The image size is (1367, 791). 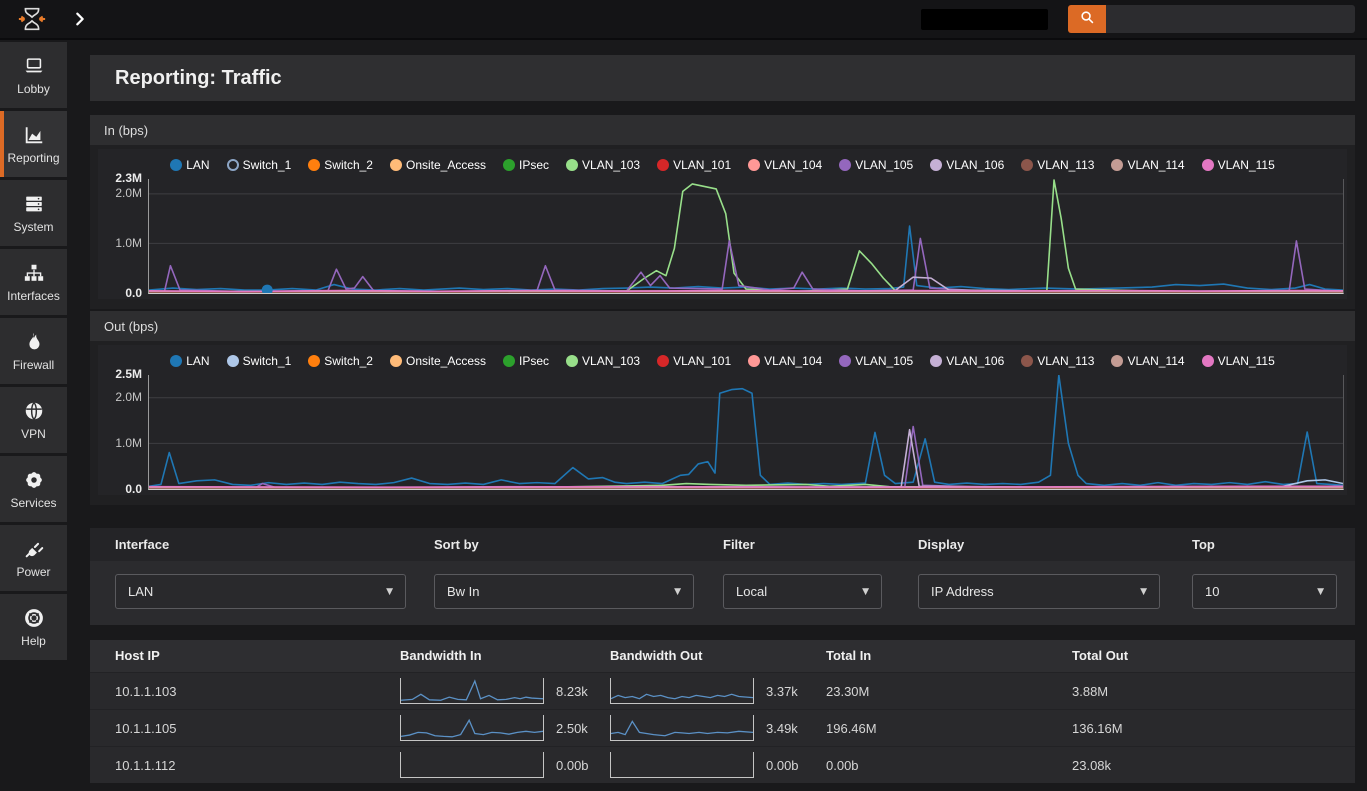 I want to click on select-display: IP Address ▼, so click(x=1039, y=591).